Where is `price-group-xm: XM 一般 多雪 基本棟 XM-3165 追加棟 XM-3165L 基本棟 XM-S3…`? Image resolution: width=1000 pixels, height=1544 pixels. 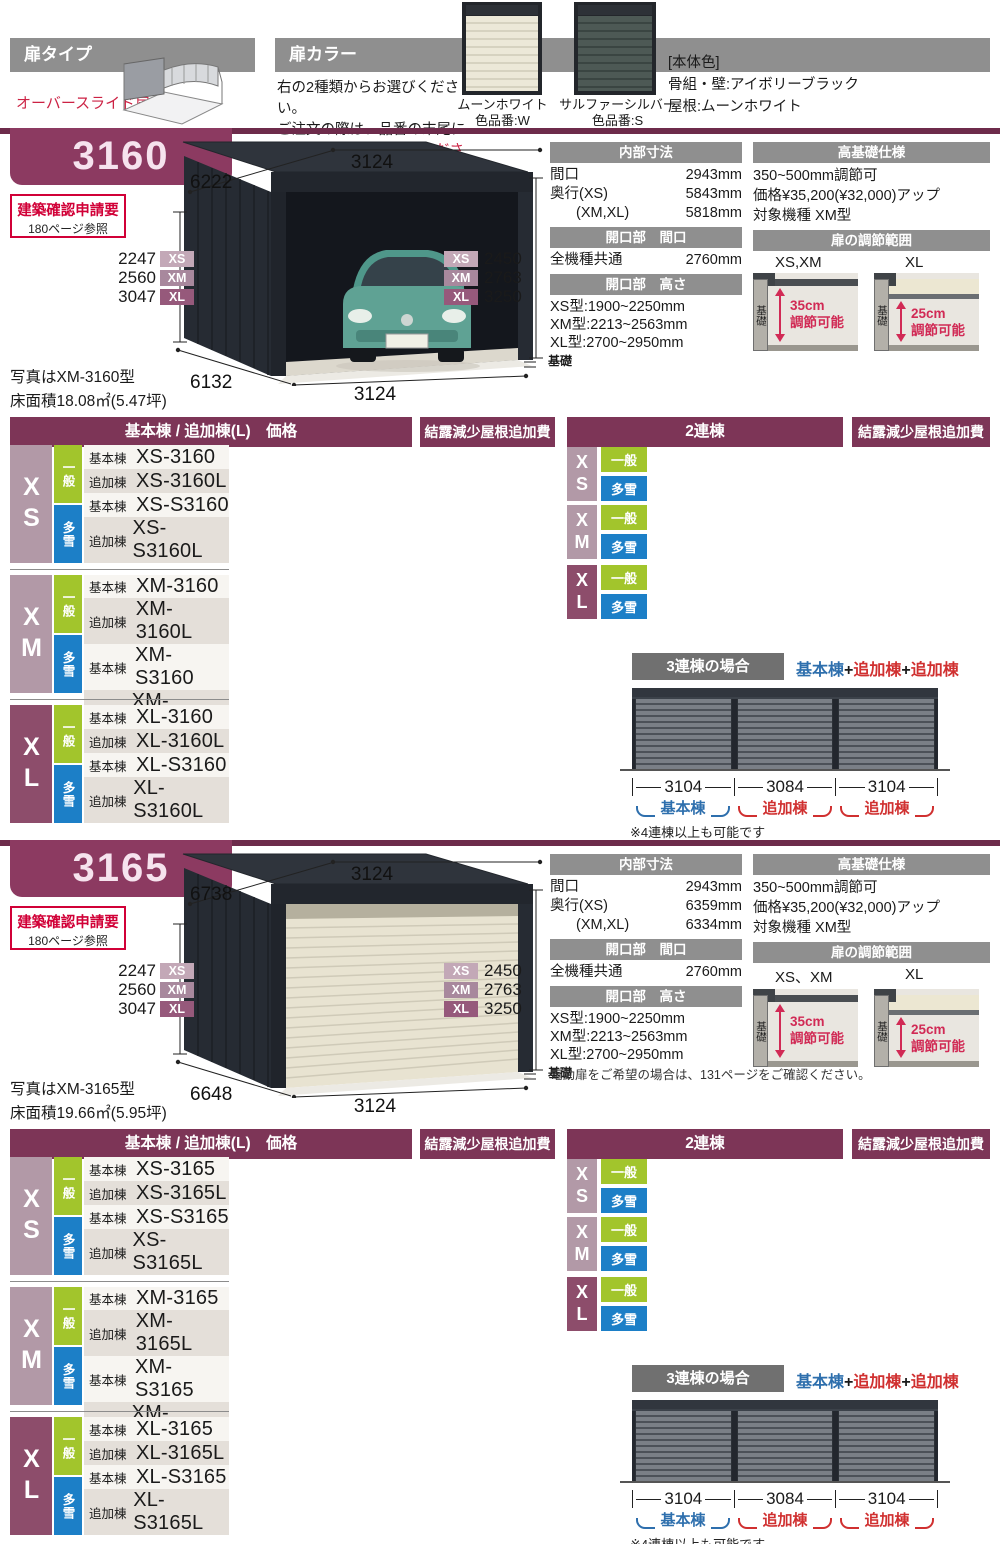
price-group-xm: XM 一般 多雪 基本棟 XM-3165 追加棟 XM-3165L 基本棟 XM-S3… is located at coordinates (119, 1367).